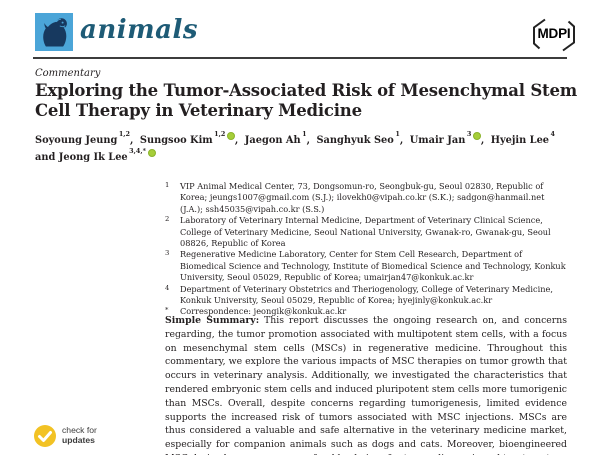 The height and width of the screenshot is (455, 600). I want to click on badge-text: check for updates, so click(79, 435).